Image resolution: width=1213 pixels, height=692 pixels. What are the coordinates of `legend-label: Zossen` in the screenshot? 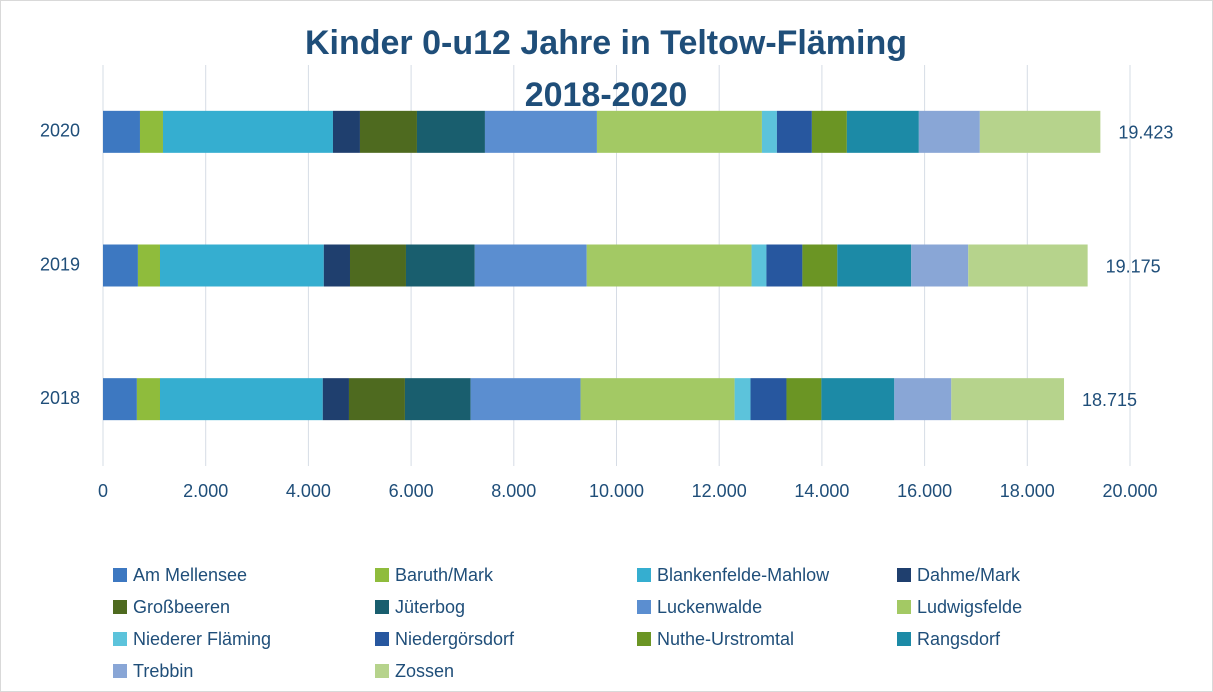 It's located at (424, 671).